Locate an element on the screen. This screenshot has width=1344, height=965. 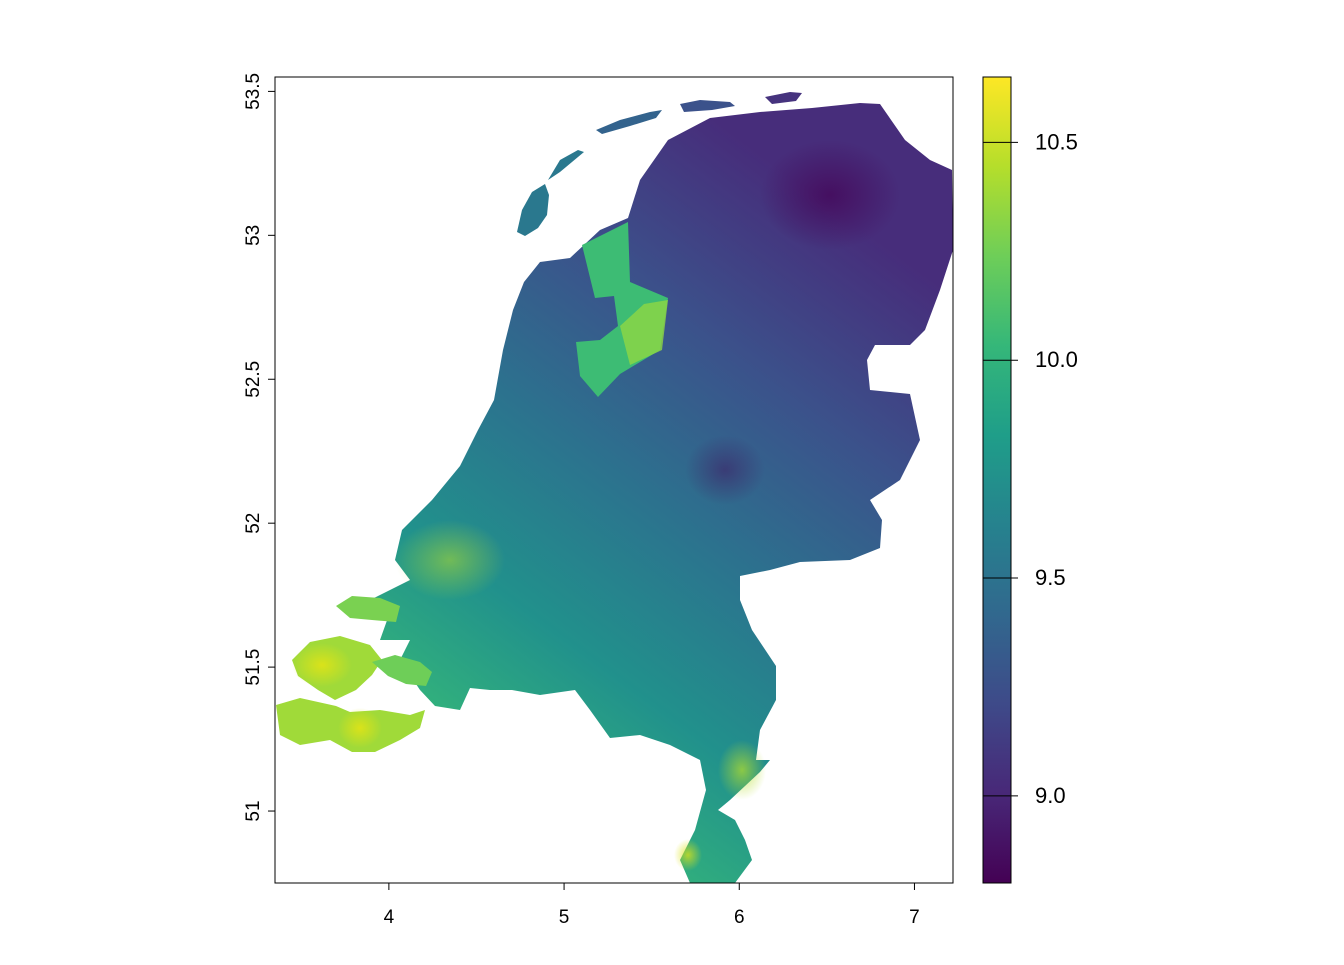
x-tick-label: 4 is located at coordinates (389, 917).